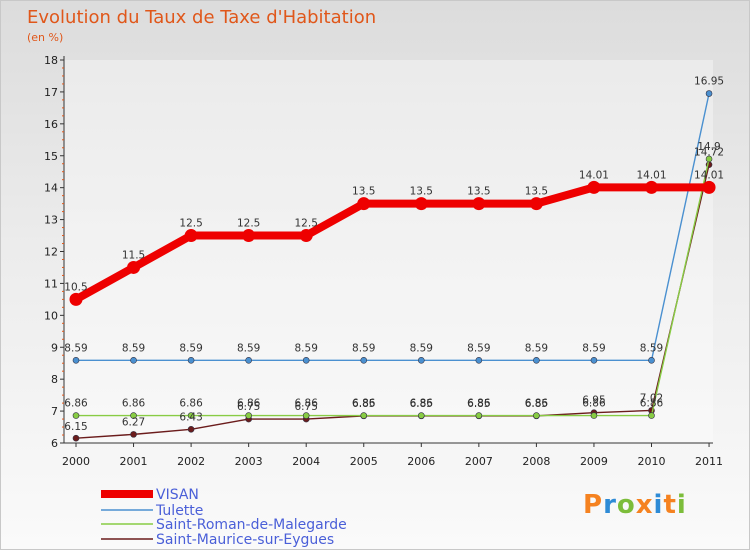 The height and width of the screenshot is (551, 750). What do you see at coordinates (245, 540) in the screenshot?
I see `legend-label: Saint-Maurice-sur-Eygues` at bounding box center [245, 540].